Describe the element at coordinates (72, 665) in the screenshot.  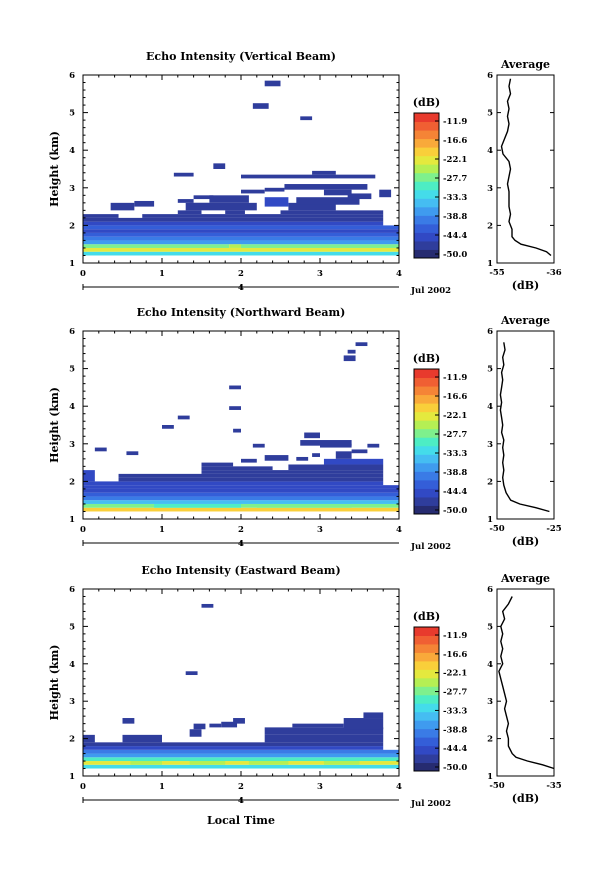
I see `y-tick-label: 4` at that location.